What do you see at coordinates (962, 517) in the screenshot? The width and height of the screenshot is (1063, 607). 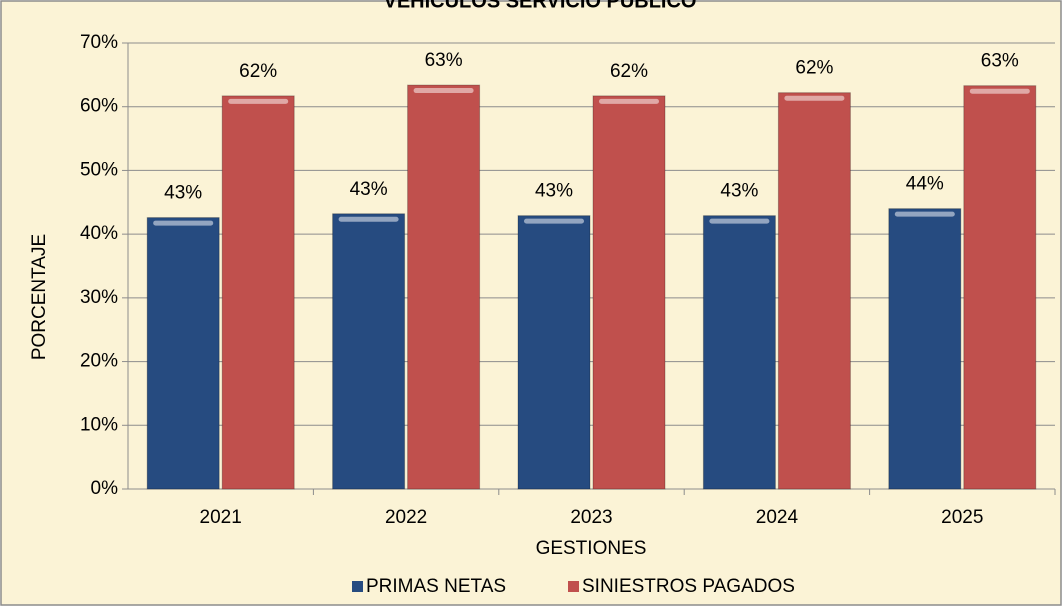 I see `x-tick-label: 2025` at bounding box center [962, 517].